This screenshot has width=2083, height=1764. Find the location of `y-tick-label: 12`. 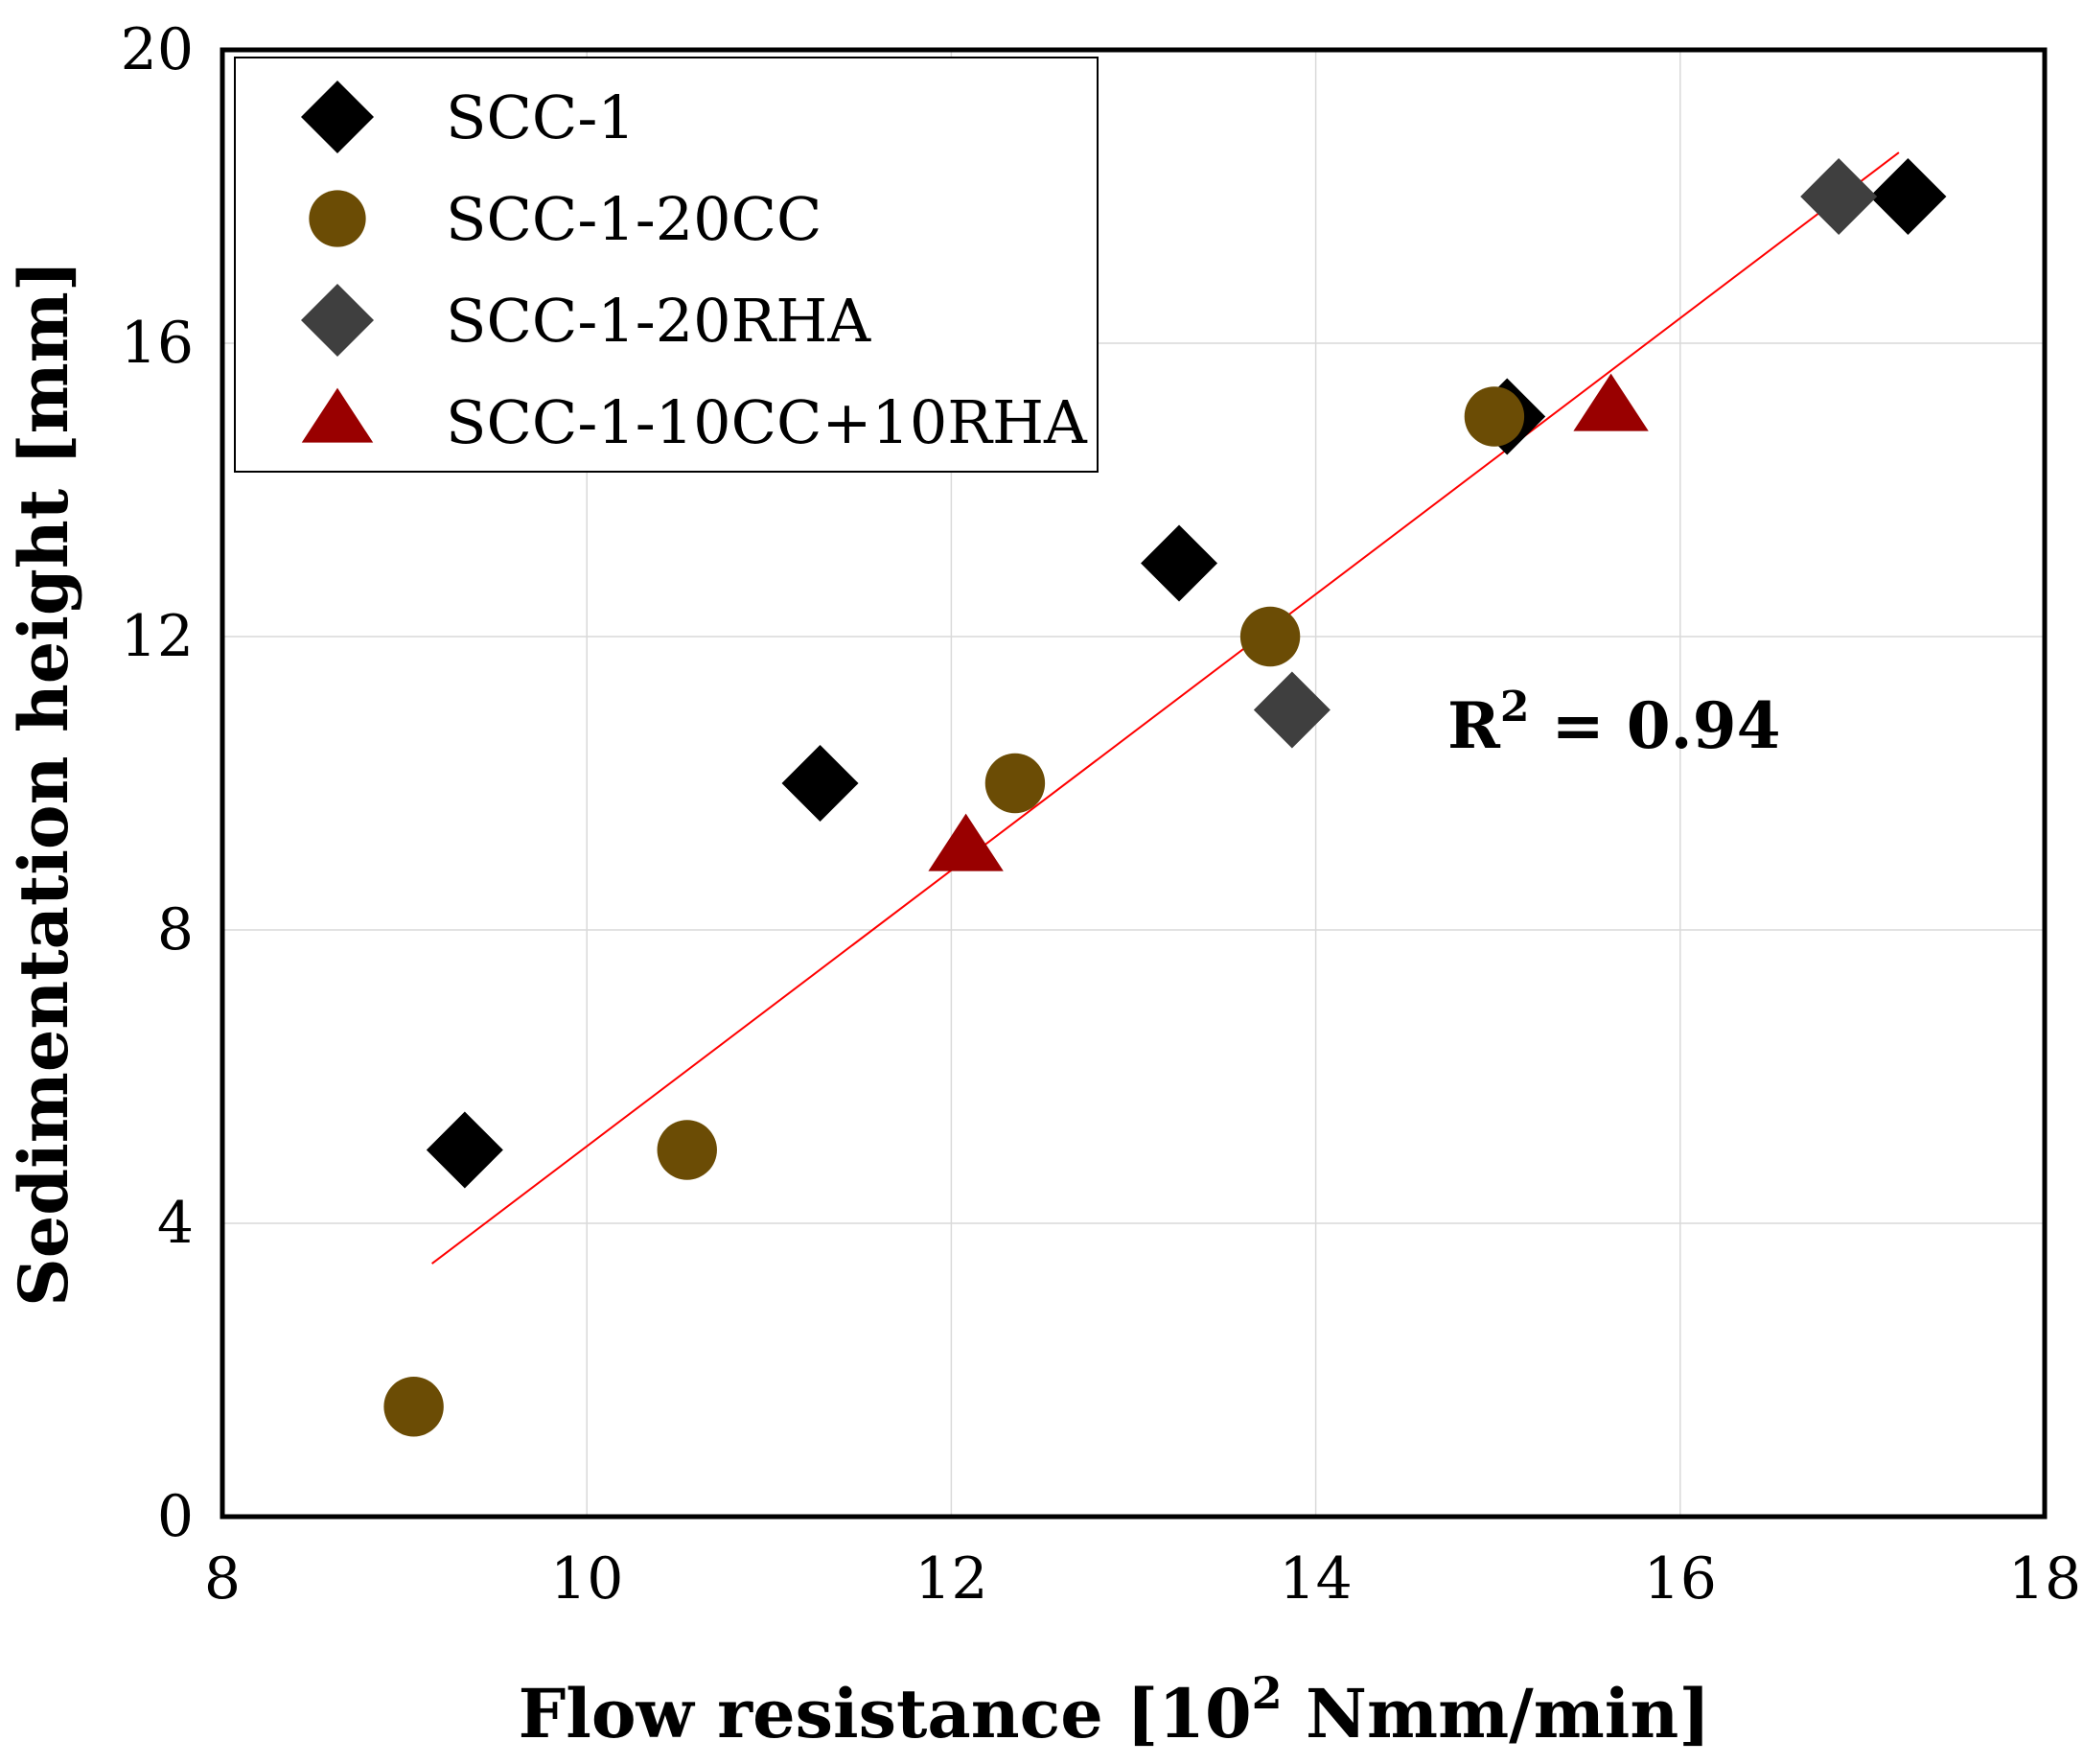

y-tick-label: 12 is located at coordinates (157, 636).